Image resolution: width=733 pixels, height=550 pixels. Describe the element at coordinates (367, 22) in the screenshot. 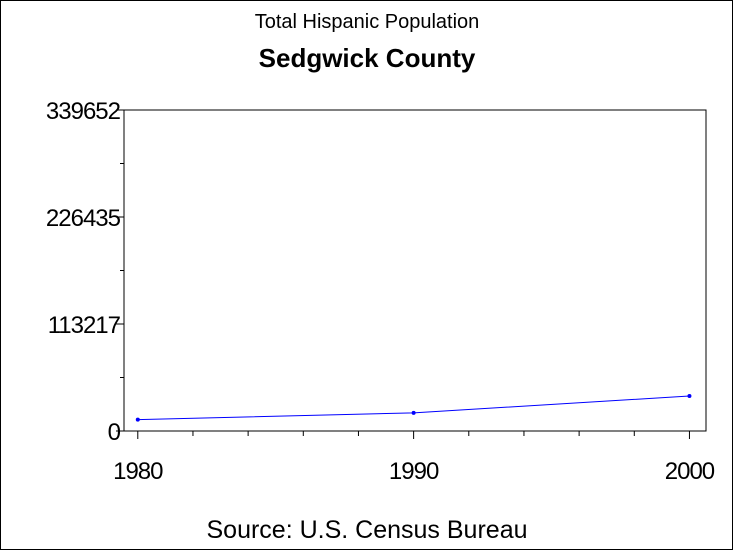

I see `chart-title: Total Hispanic Population` at that location.